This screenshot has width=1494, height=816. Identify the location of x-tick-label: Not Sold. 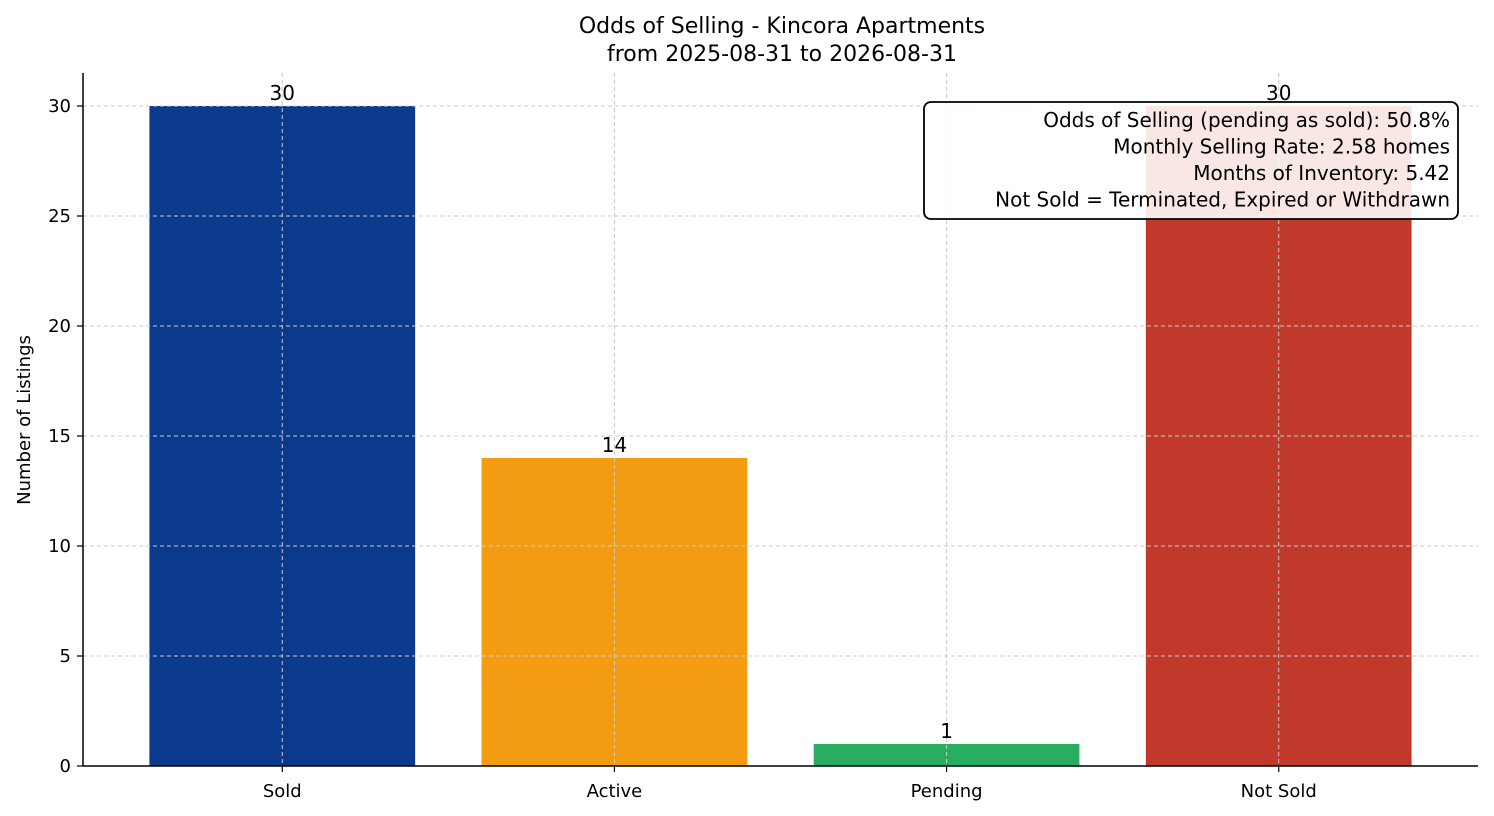
(1279, 791).